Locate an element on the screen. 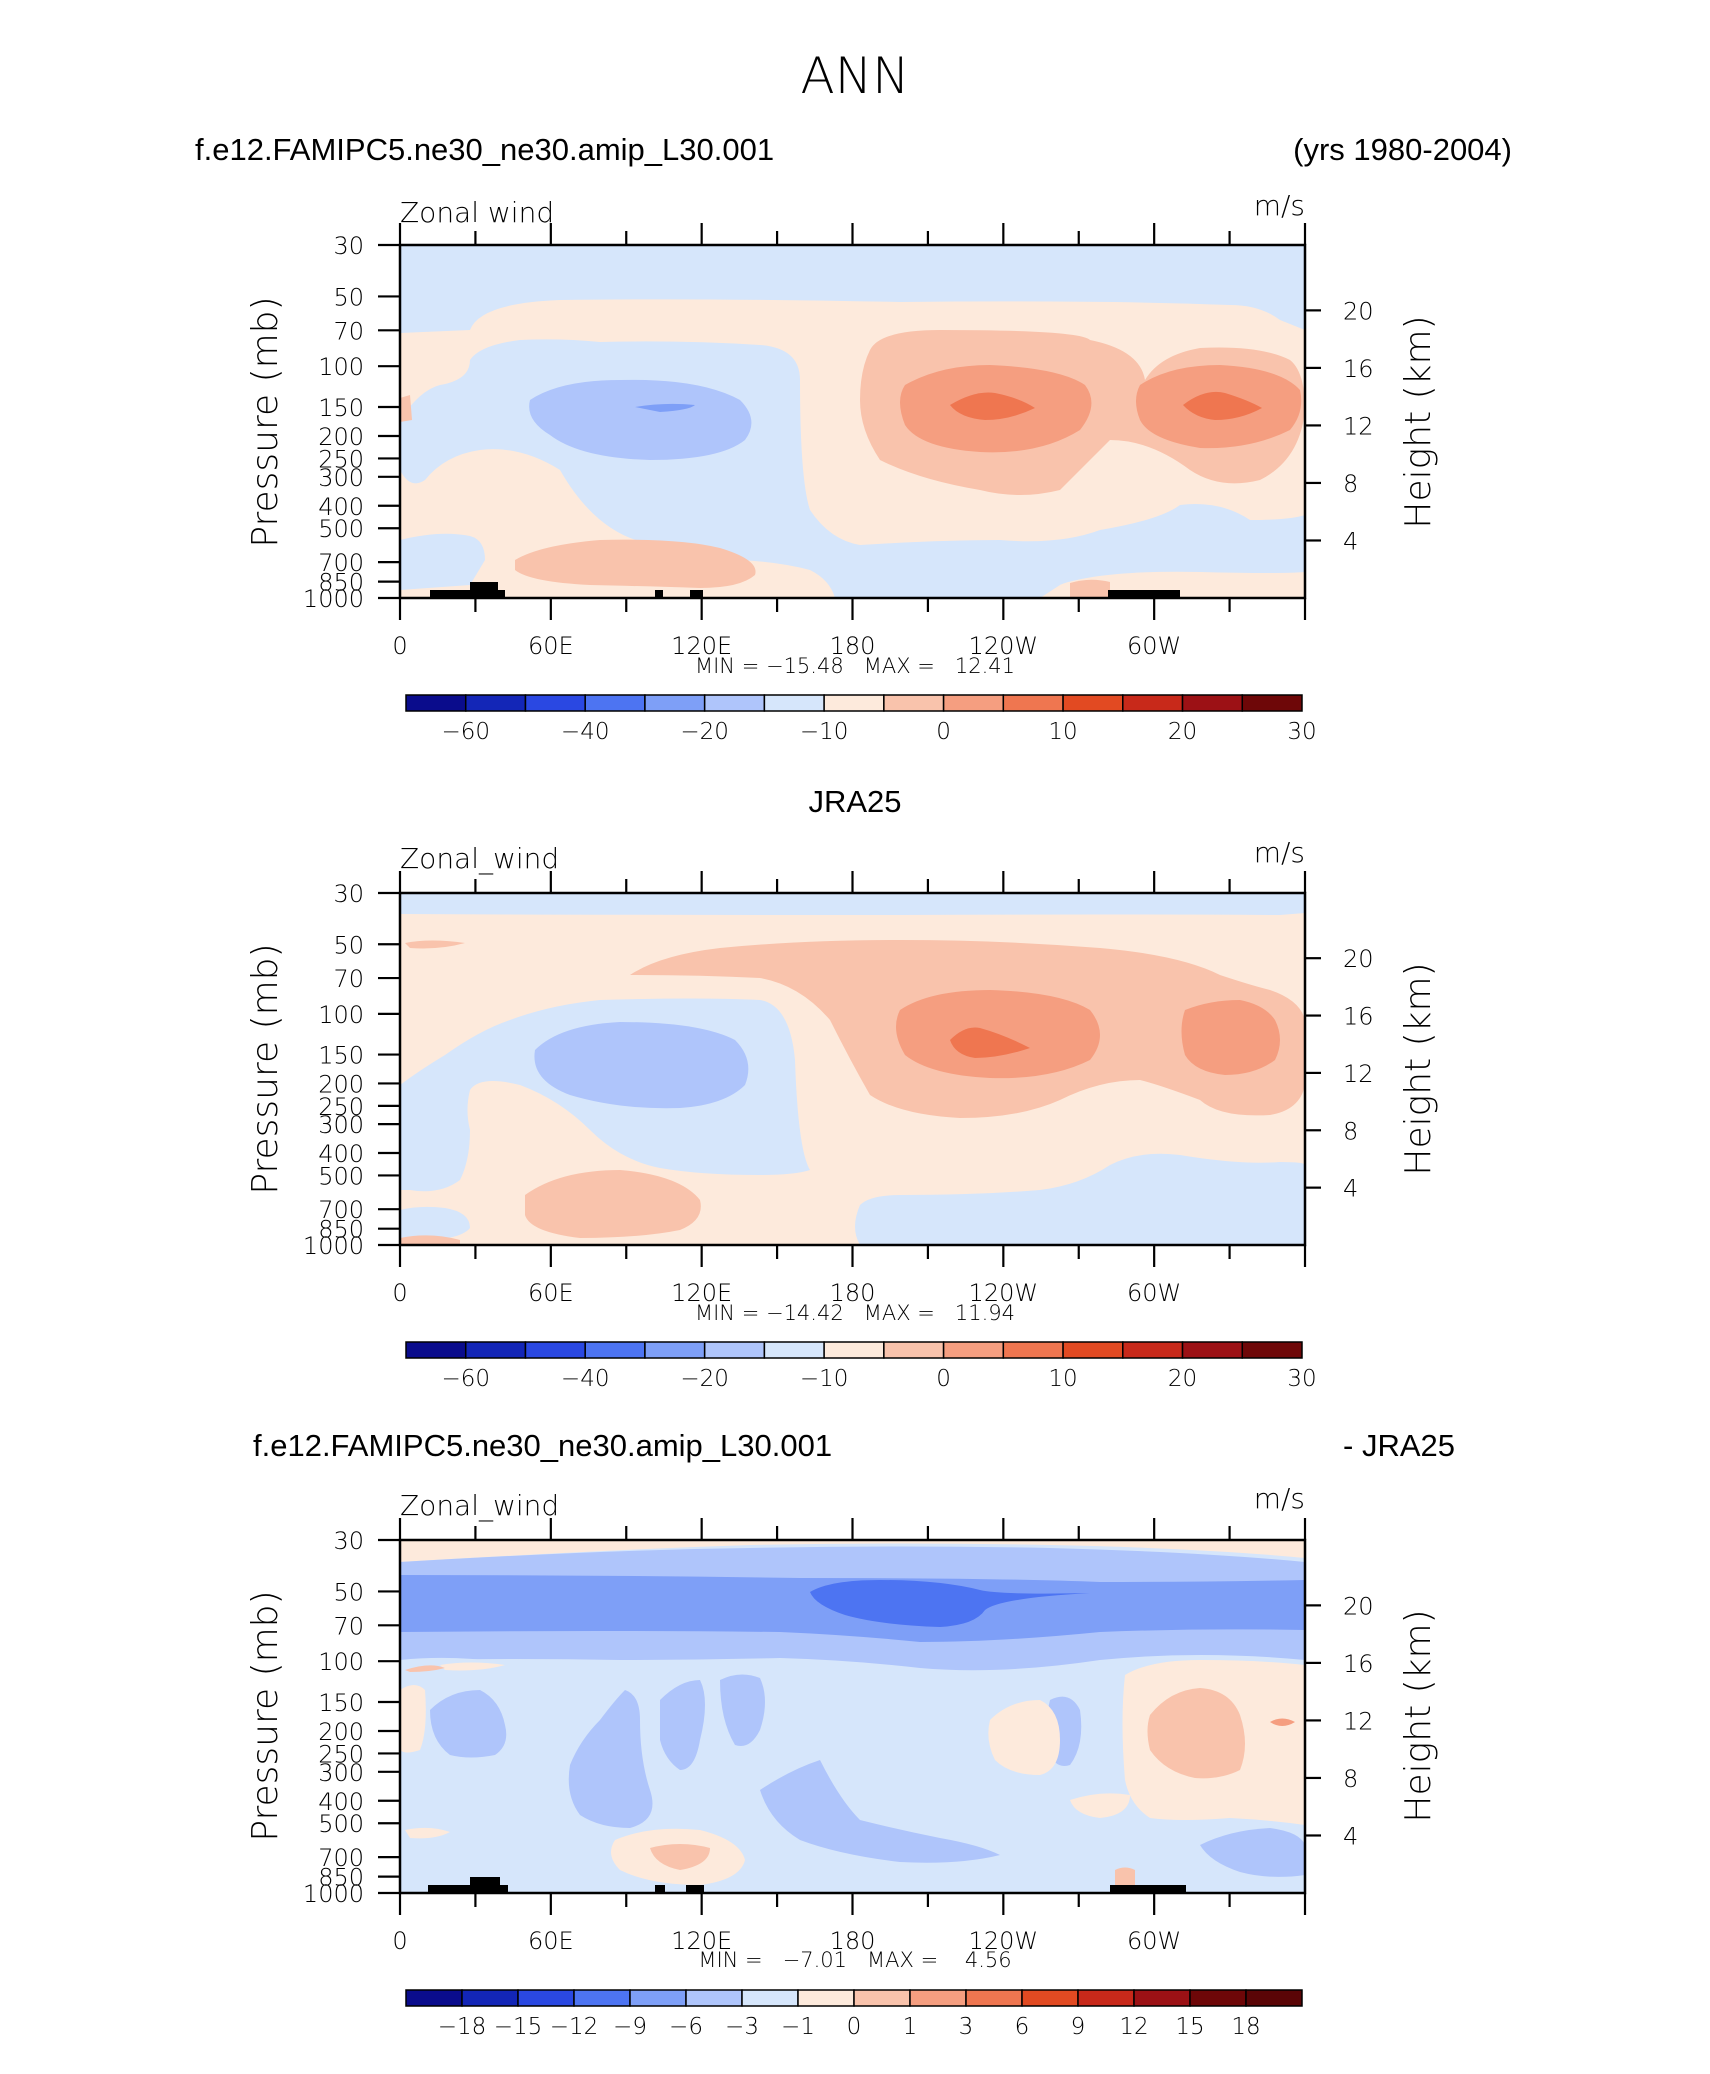 Image resolution: width=1710 pixels, height=2074 pixels. y-tick-label: 400 is located at coordinates (341, 1154).